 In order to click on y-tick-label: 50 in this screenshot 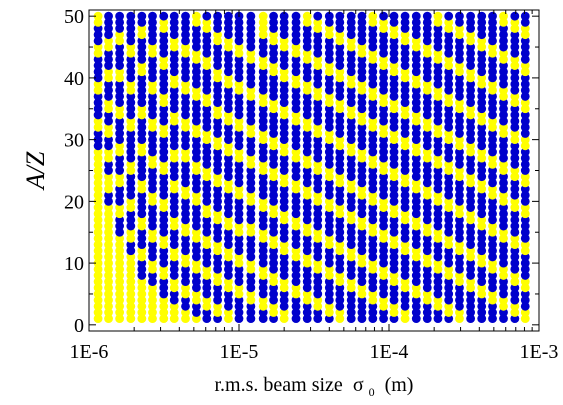, I will do `click(74, 17)`.